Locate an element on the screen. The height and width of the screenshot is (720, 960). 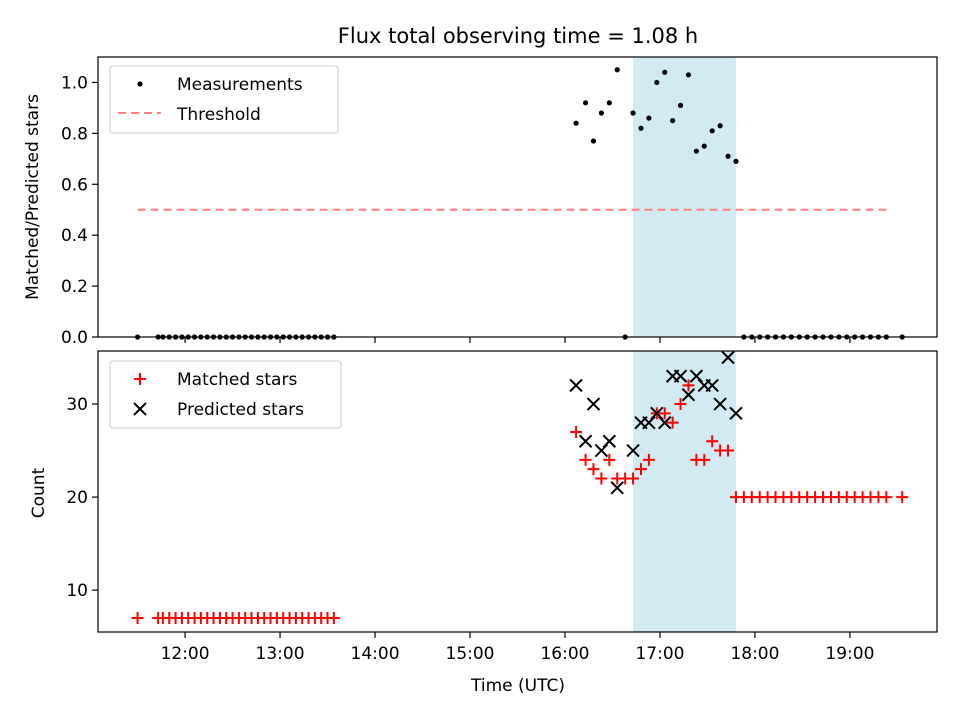
count-x-axis: 12:00 13:00 14:00 15:00 16:00 17:00 18:00 19:00 is located at coordinates (517, 648).